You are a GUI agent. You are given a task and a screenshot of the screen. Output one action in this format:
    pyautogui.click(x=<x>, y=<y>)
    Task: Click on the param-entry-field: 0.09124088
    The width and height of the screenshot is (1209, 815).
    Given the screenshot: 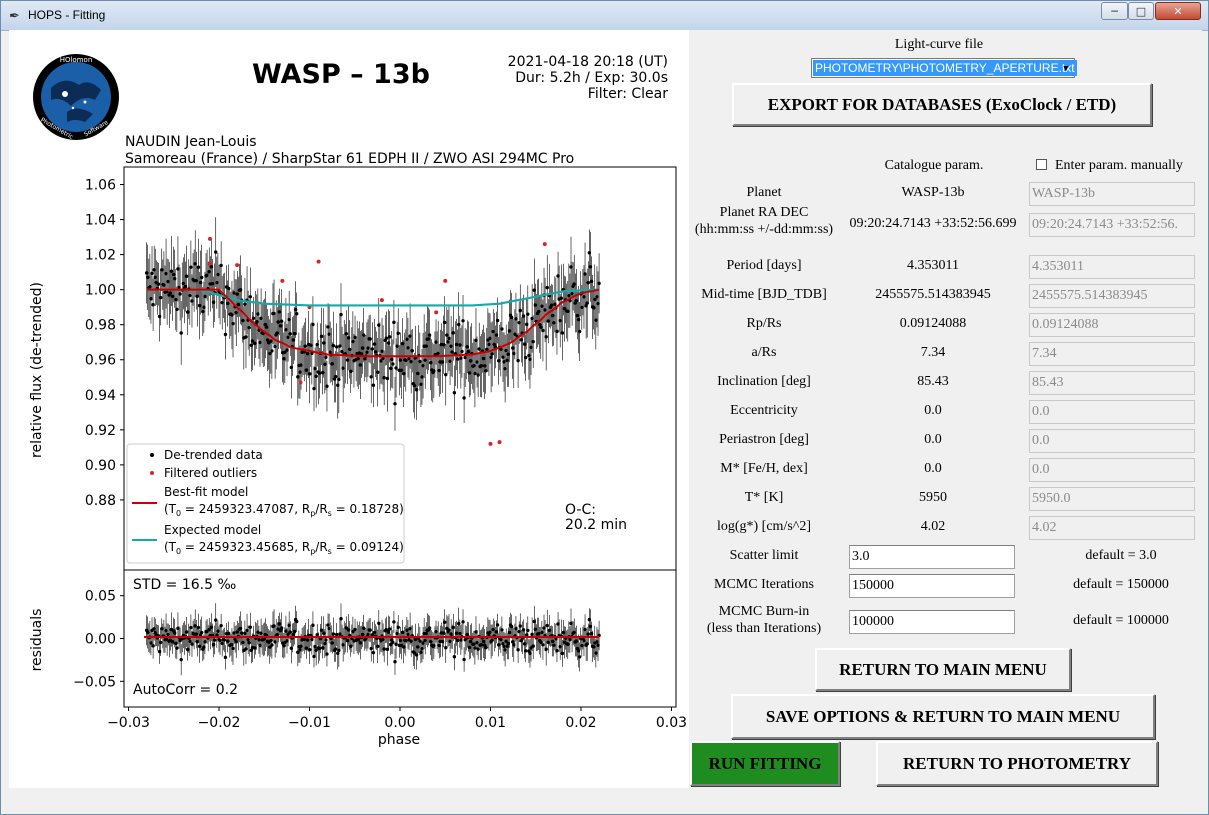 What is the action you would take?
    pyautogui.click(x=1112, y=325)
    